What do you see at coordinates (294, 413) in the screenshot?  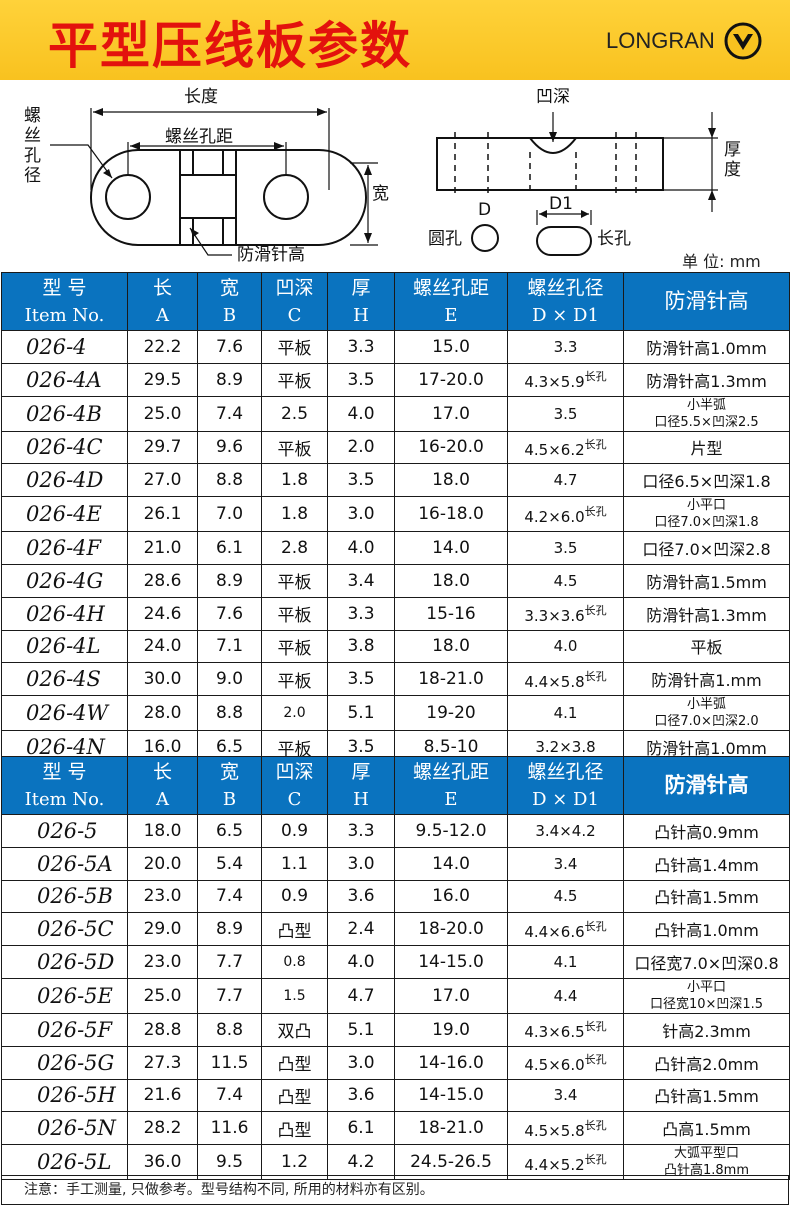 I see `cell-recess: 2.5` at bounding box center [294, 413].